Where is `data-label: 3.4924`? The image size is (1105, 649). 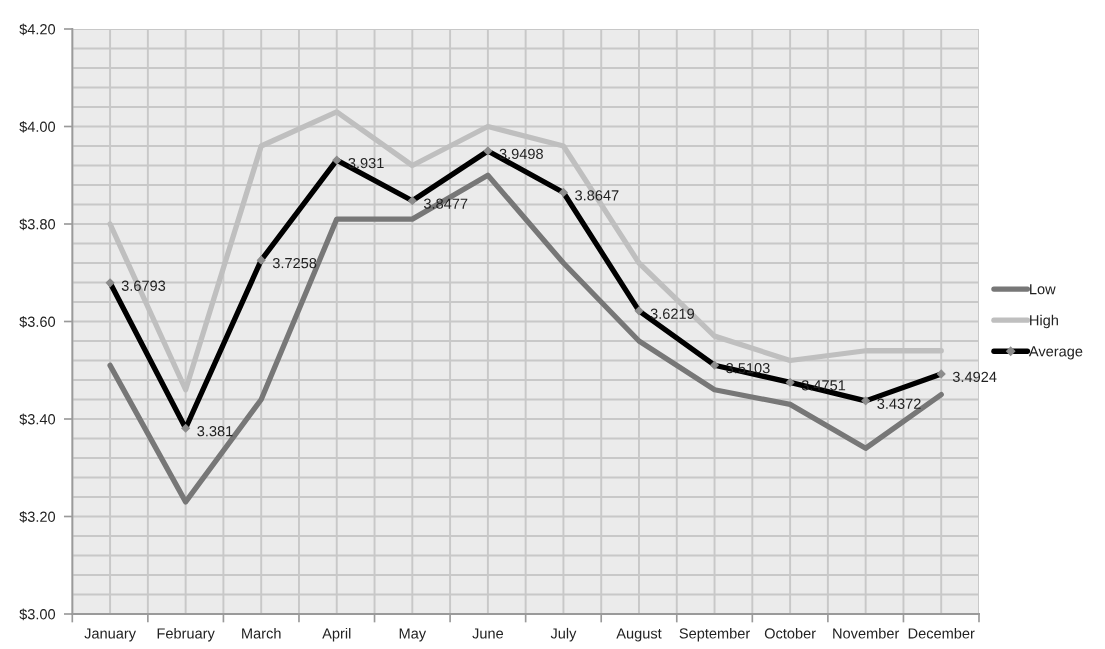 data-label: 3.4924 is located at coordinates (974, 377).